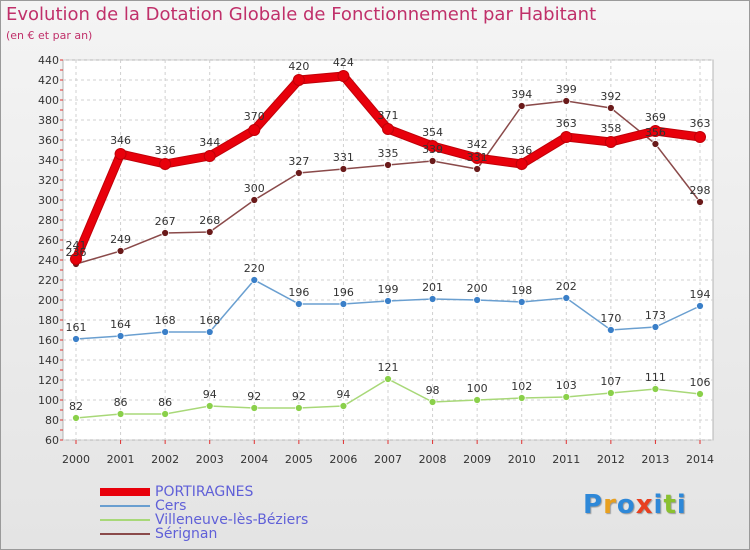 Image resolution: width=750 pixels, height=550 pixels. I want to click on data-label: 168, so click(165, 320).